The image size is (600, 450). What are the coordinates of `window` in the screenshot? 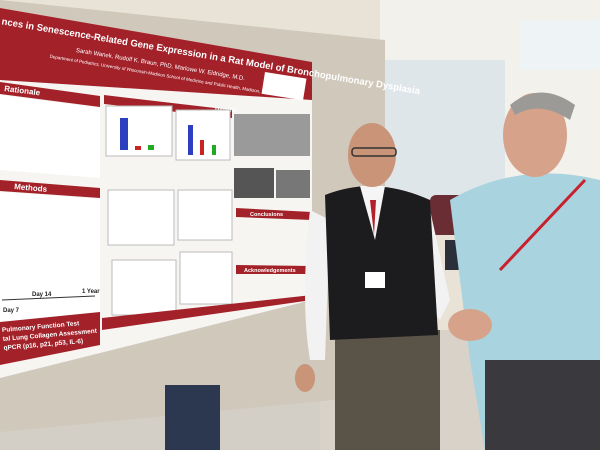 It's located at (560, 45).